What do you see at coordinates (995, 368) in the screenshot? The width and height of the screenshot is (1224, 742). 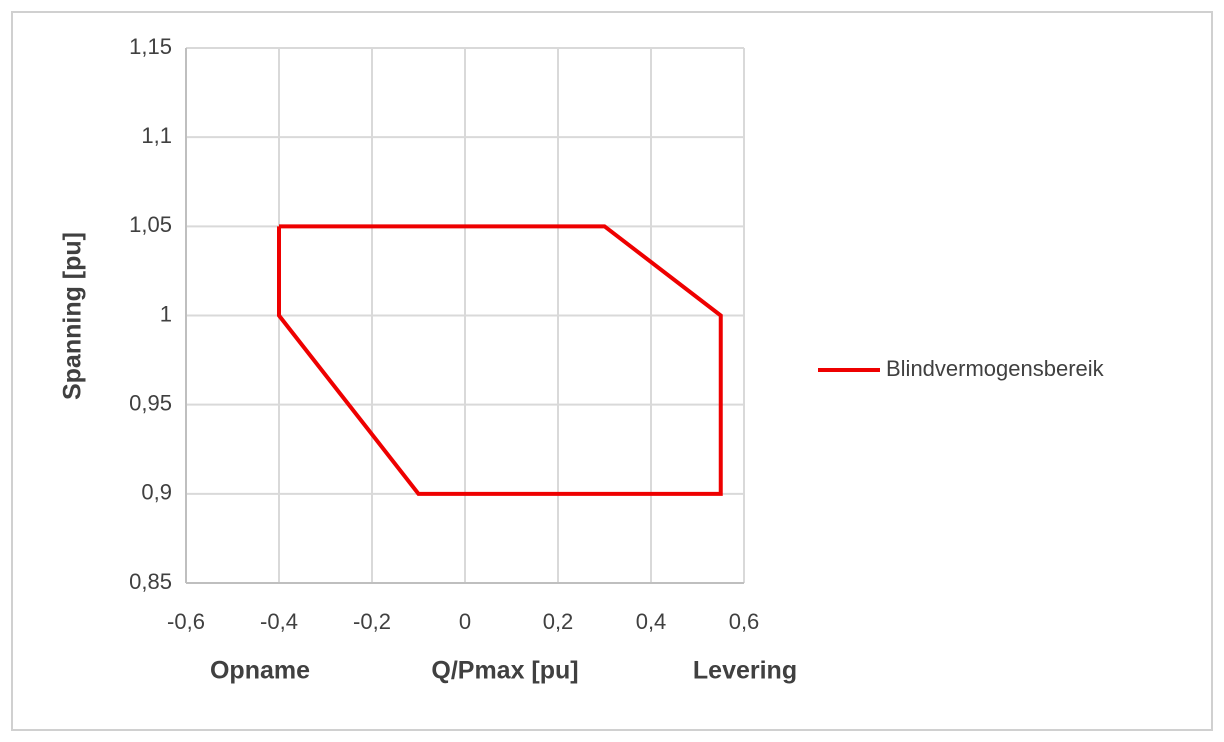 I see `legend-label: Blindvermogensbereik` at bounding box center [995, 368].